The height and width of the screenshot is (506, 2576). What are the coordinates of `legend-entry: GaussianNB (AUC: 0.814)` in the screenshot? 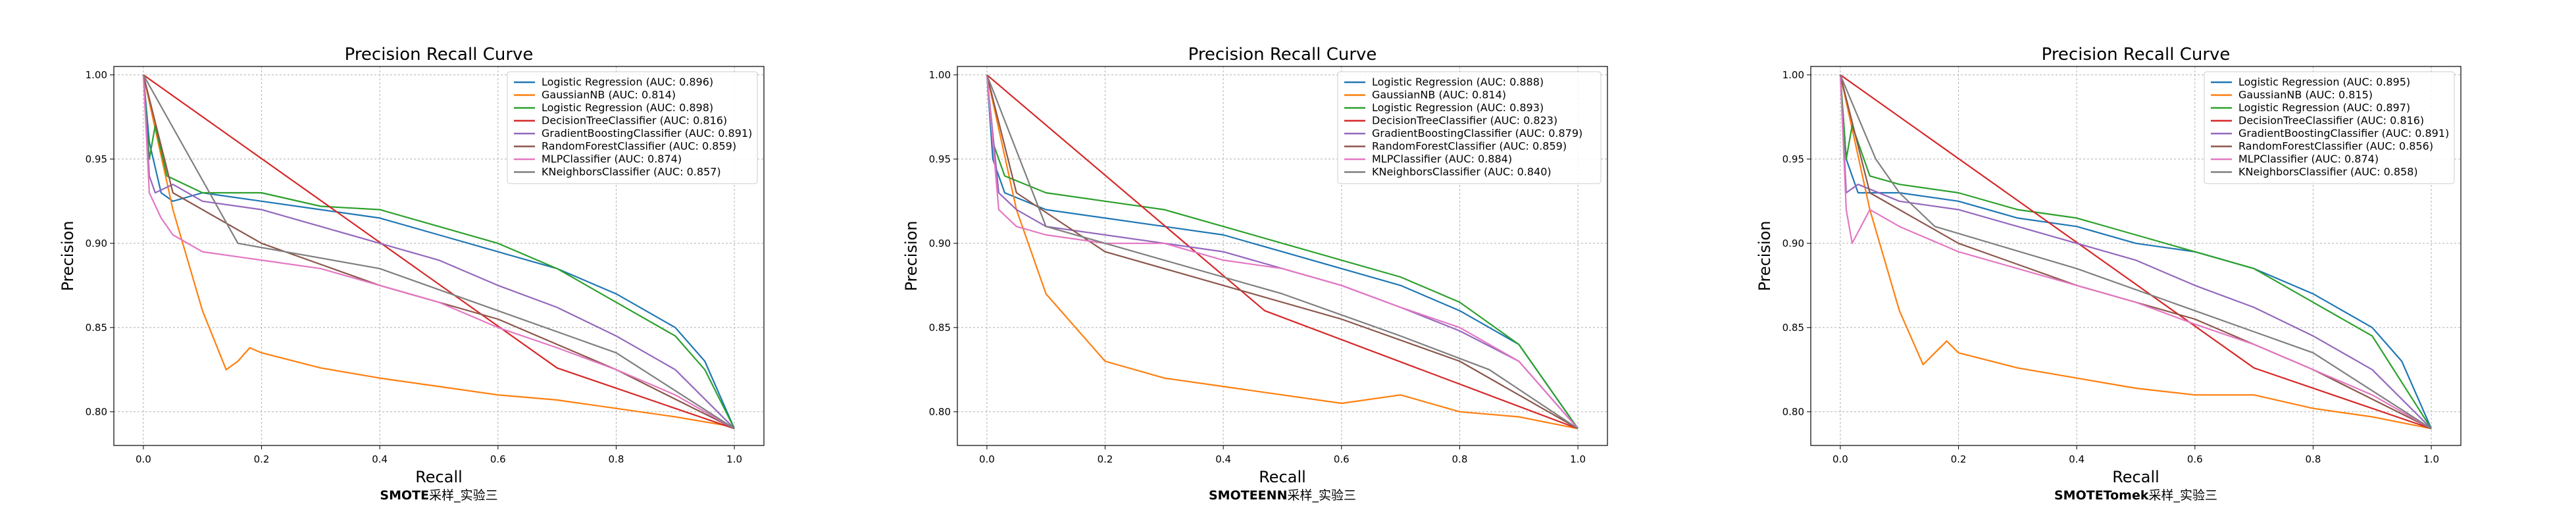 It's located at (1439, 95).